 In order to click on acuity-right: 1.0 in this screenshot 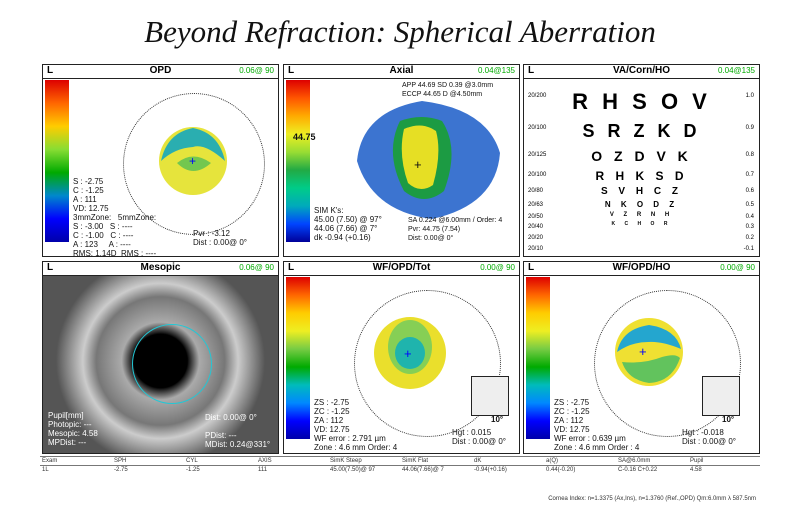, I will do `click(749, 96)`.